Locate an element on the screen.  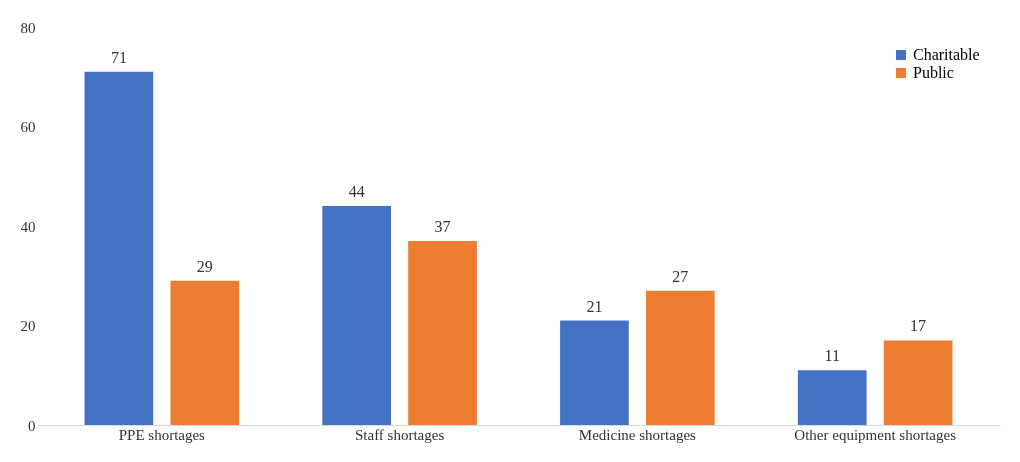
data-label: 27 is located at coordinates (680, 276).